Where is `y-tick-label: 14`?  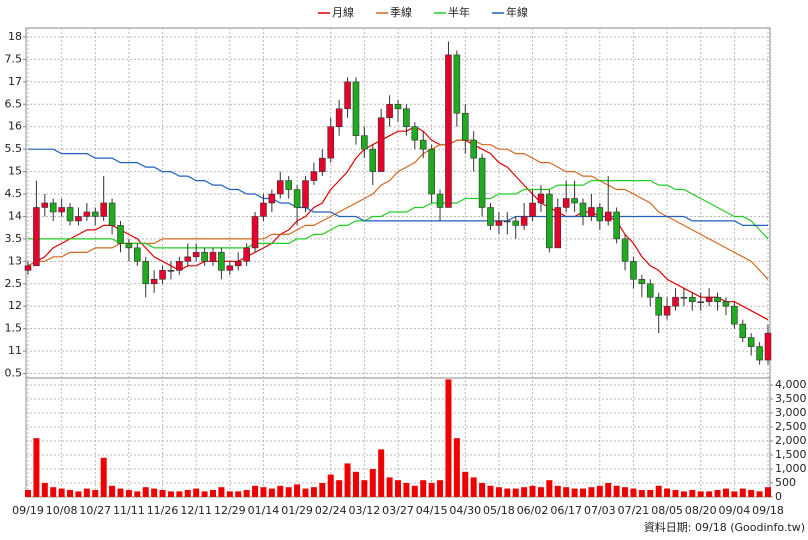
y-tick-label: 14 is located at coordinates (15, 215).